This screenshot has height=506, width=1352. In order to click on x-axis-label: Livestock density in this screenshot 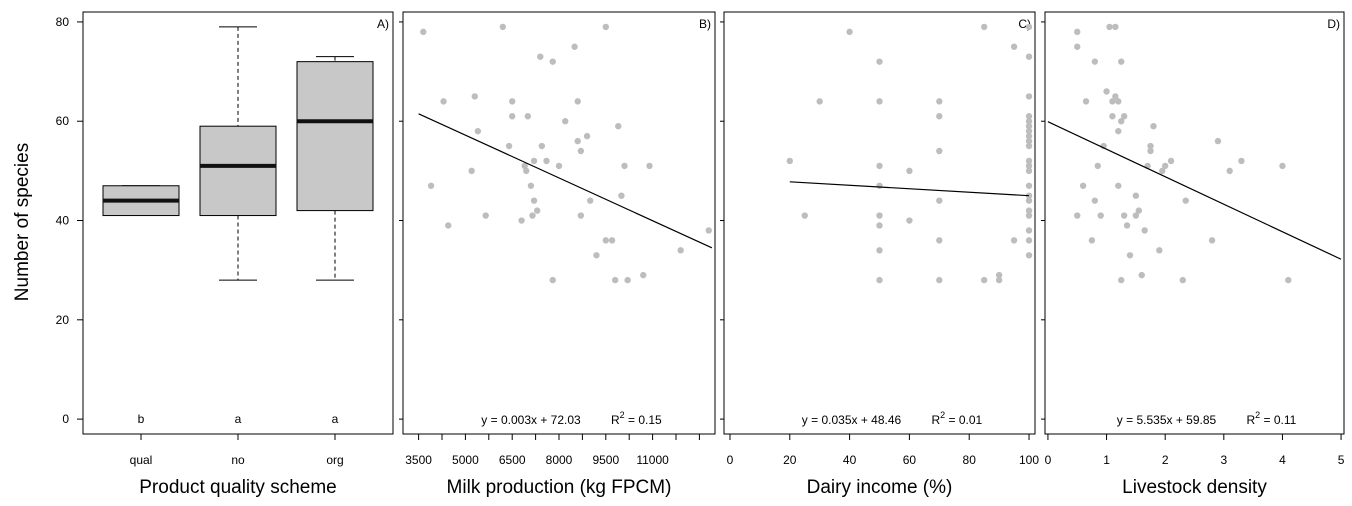, I will do `click(1194, 487)`.